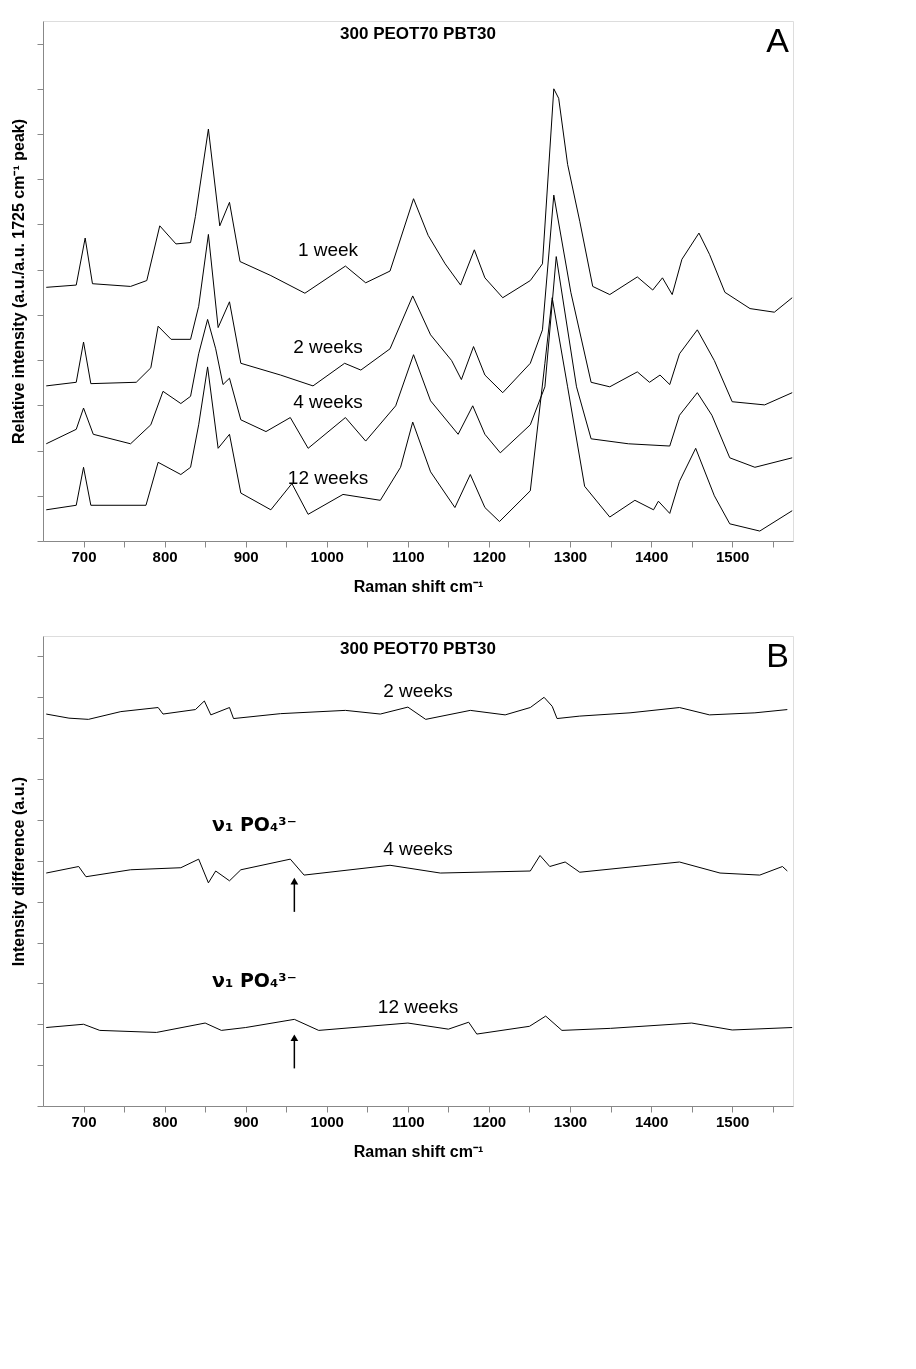 The height and width of the screenshot is (1369, 916). Describe the element at coordinates (778, 40) in the screenshot. I see `text: A` at that location.